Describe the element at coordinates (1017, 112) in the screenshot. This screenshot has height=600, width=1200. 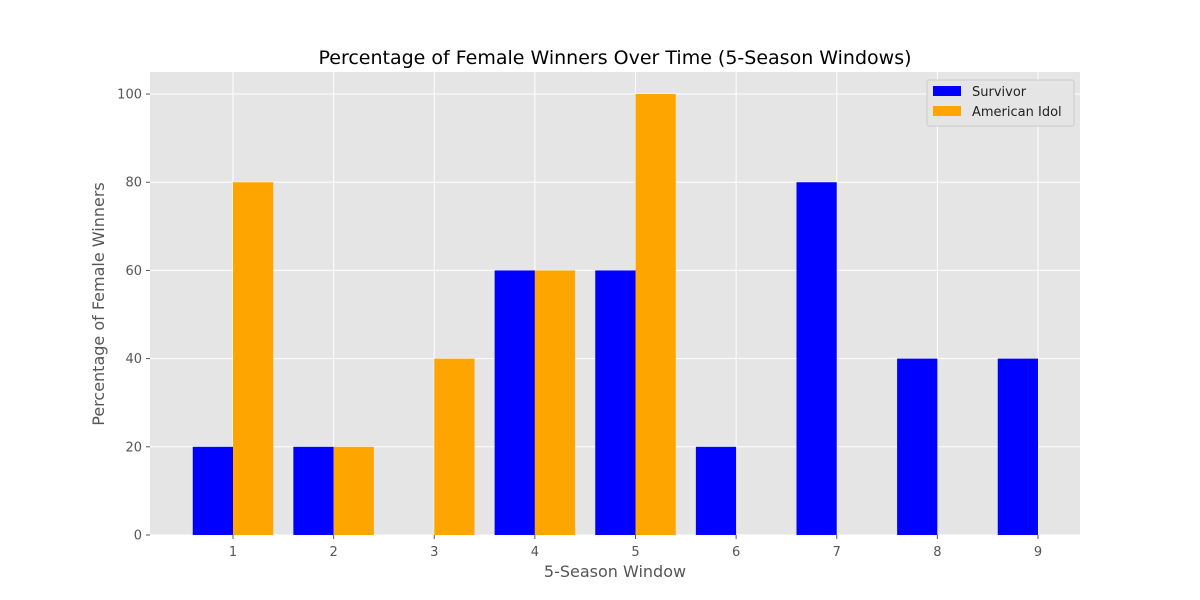
I see `legend-label-american-idol: American Idol` at that location.